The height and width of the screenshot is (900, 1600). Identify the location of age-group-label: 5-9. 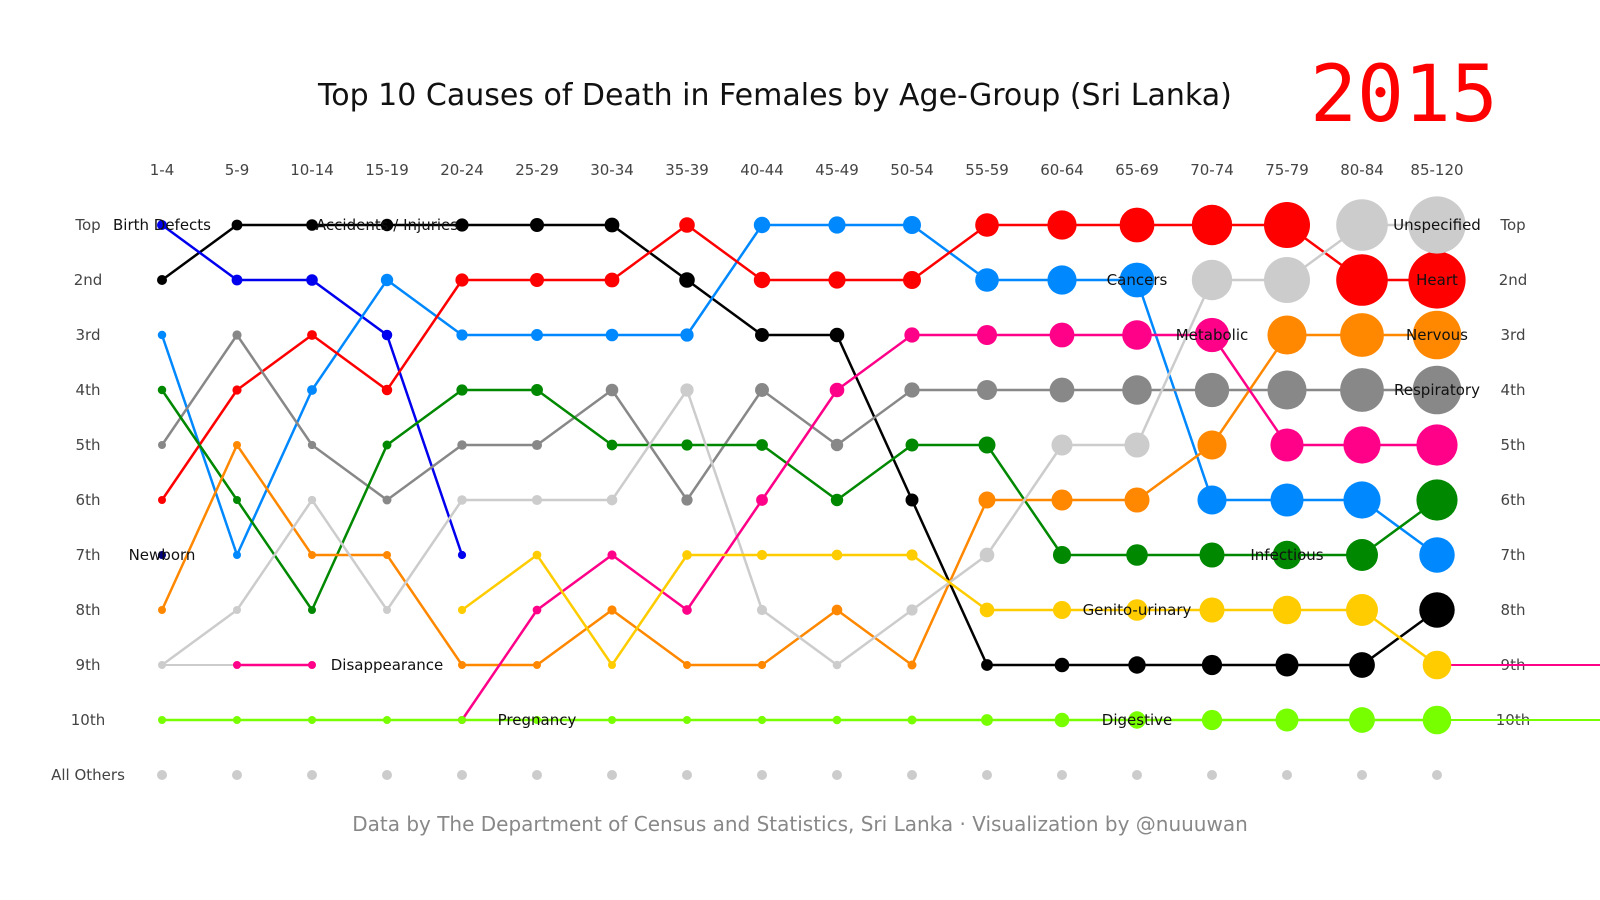
(237, 170).